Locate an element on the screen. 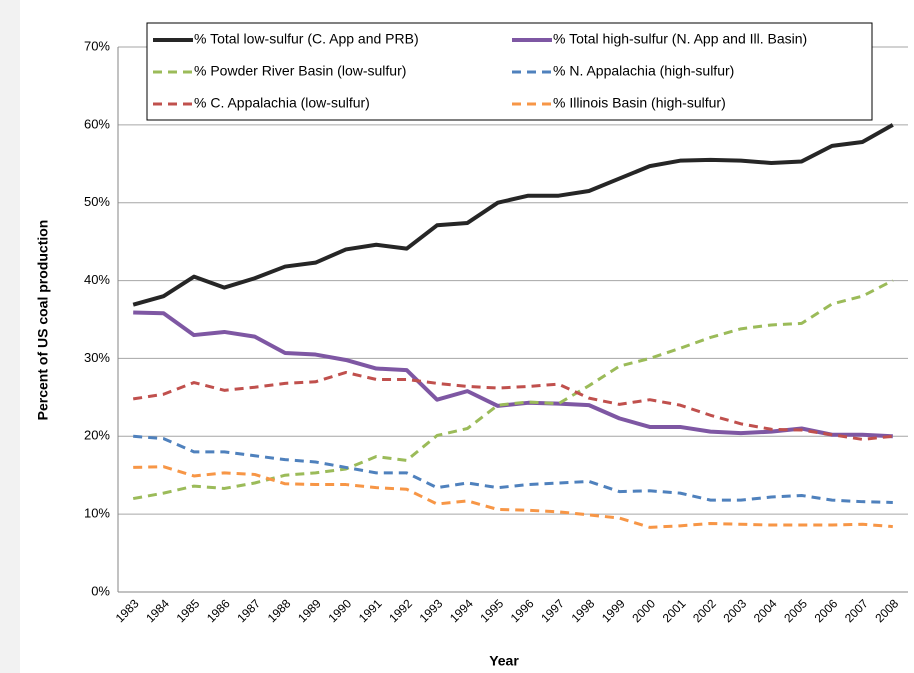 The image size is (914, 673). legend-label: % Illinois Basin (high-sulfur) is located at coordinates (639, 103).